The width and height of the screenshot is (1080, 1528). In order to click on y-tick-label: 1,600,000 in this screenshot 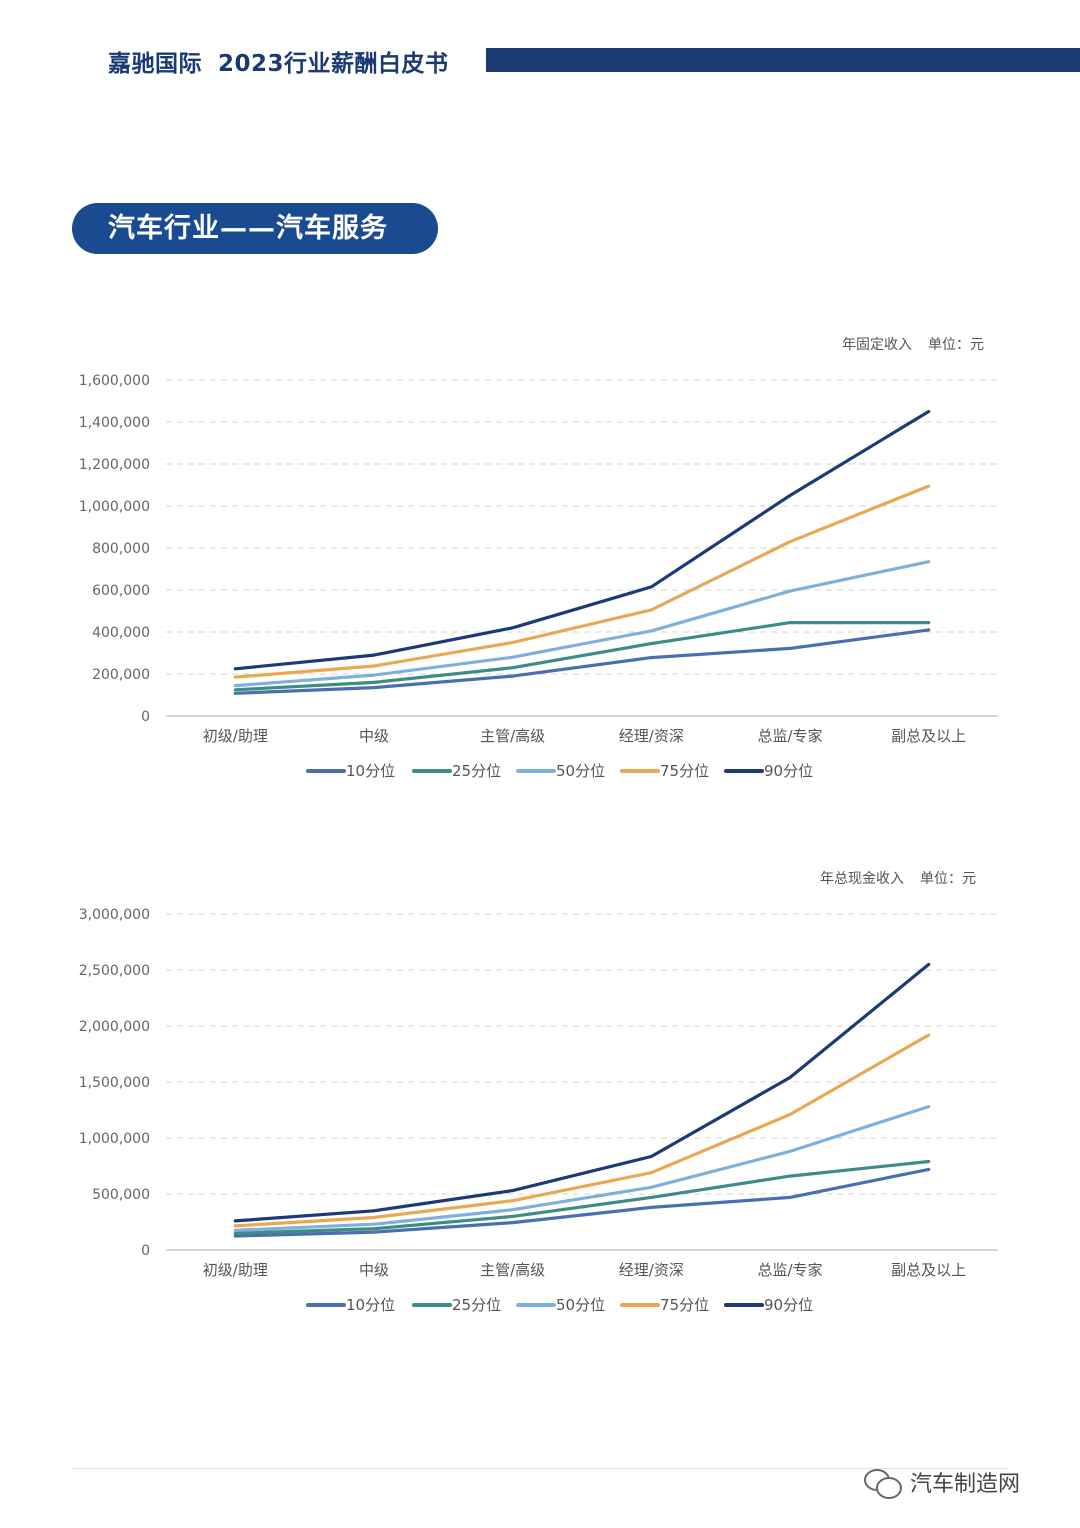, I will do `click(114, 381)`.